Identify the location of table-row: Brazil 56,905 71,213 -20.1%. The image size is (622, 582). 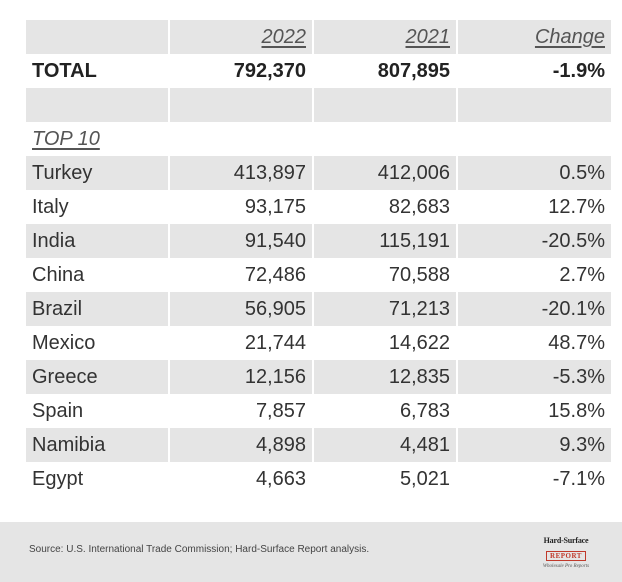
(318, 309).